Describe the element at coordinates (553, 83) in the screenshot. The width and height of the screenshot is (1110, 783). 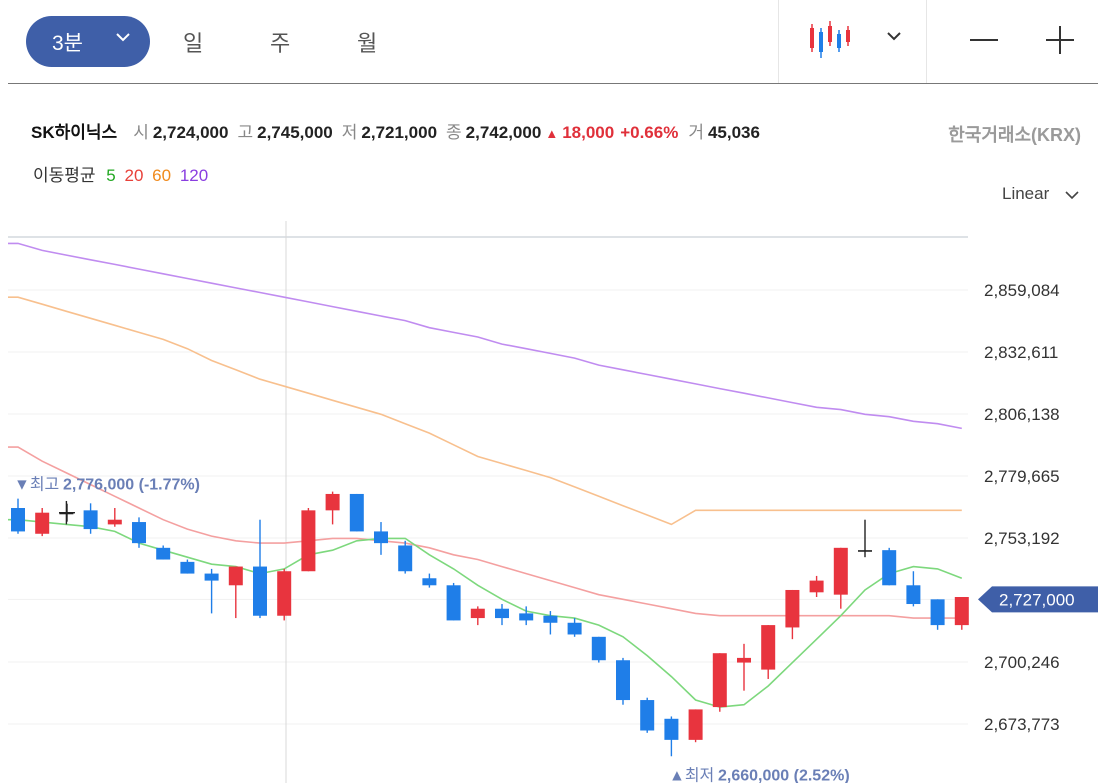
I see `toolbar-bottom-border` at that location.